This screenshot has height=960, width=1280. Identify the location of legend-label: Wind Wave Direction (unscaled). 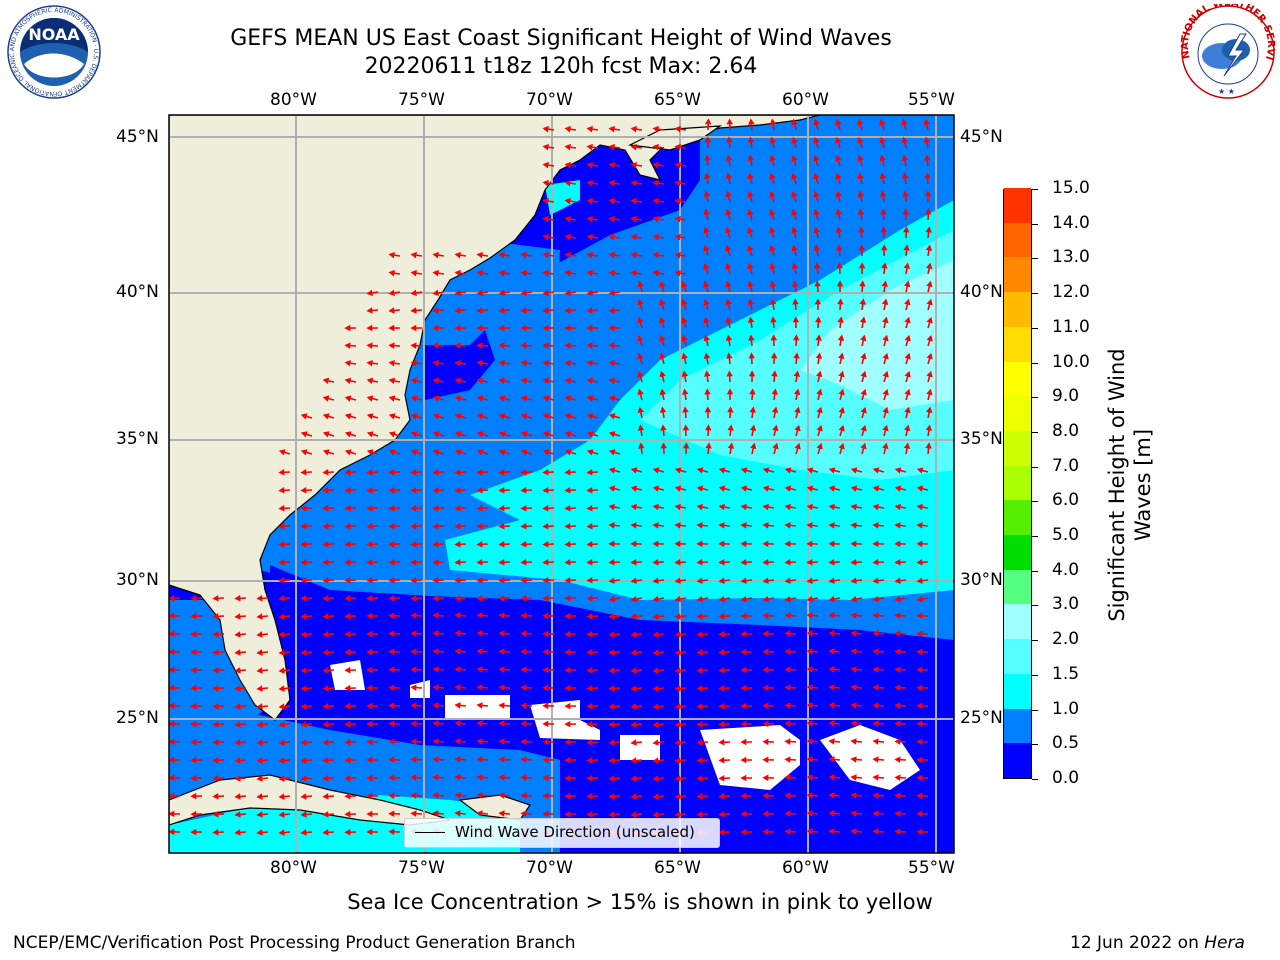
(575, 832).